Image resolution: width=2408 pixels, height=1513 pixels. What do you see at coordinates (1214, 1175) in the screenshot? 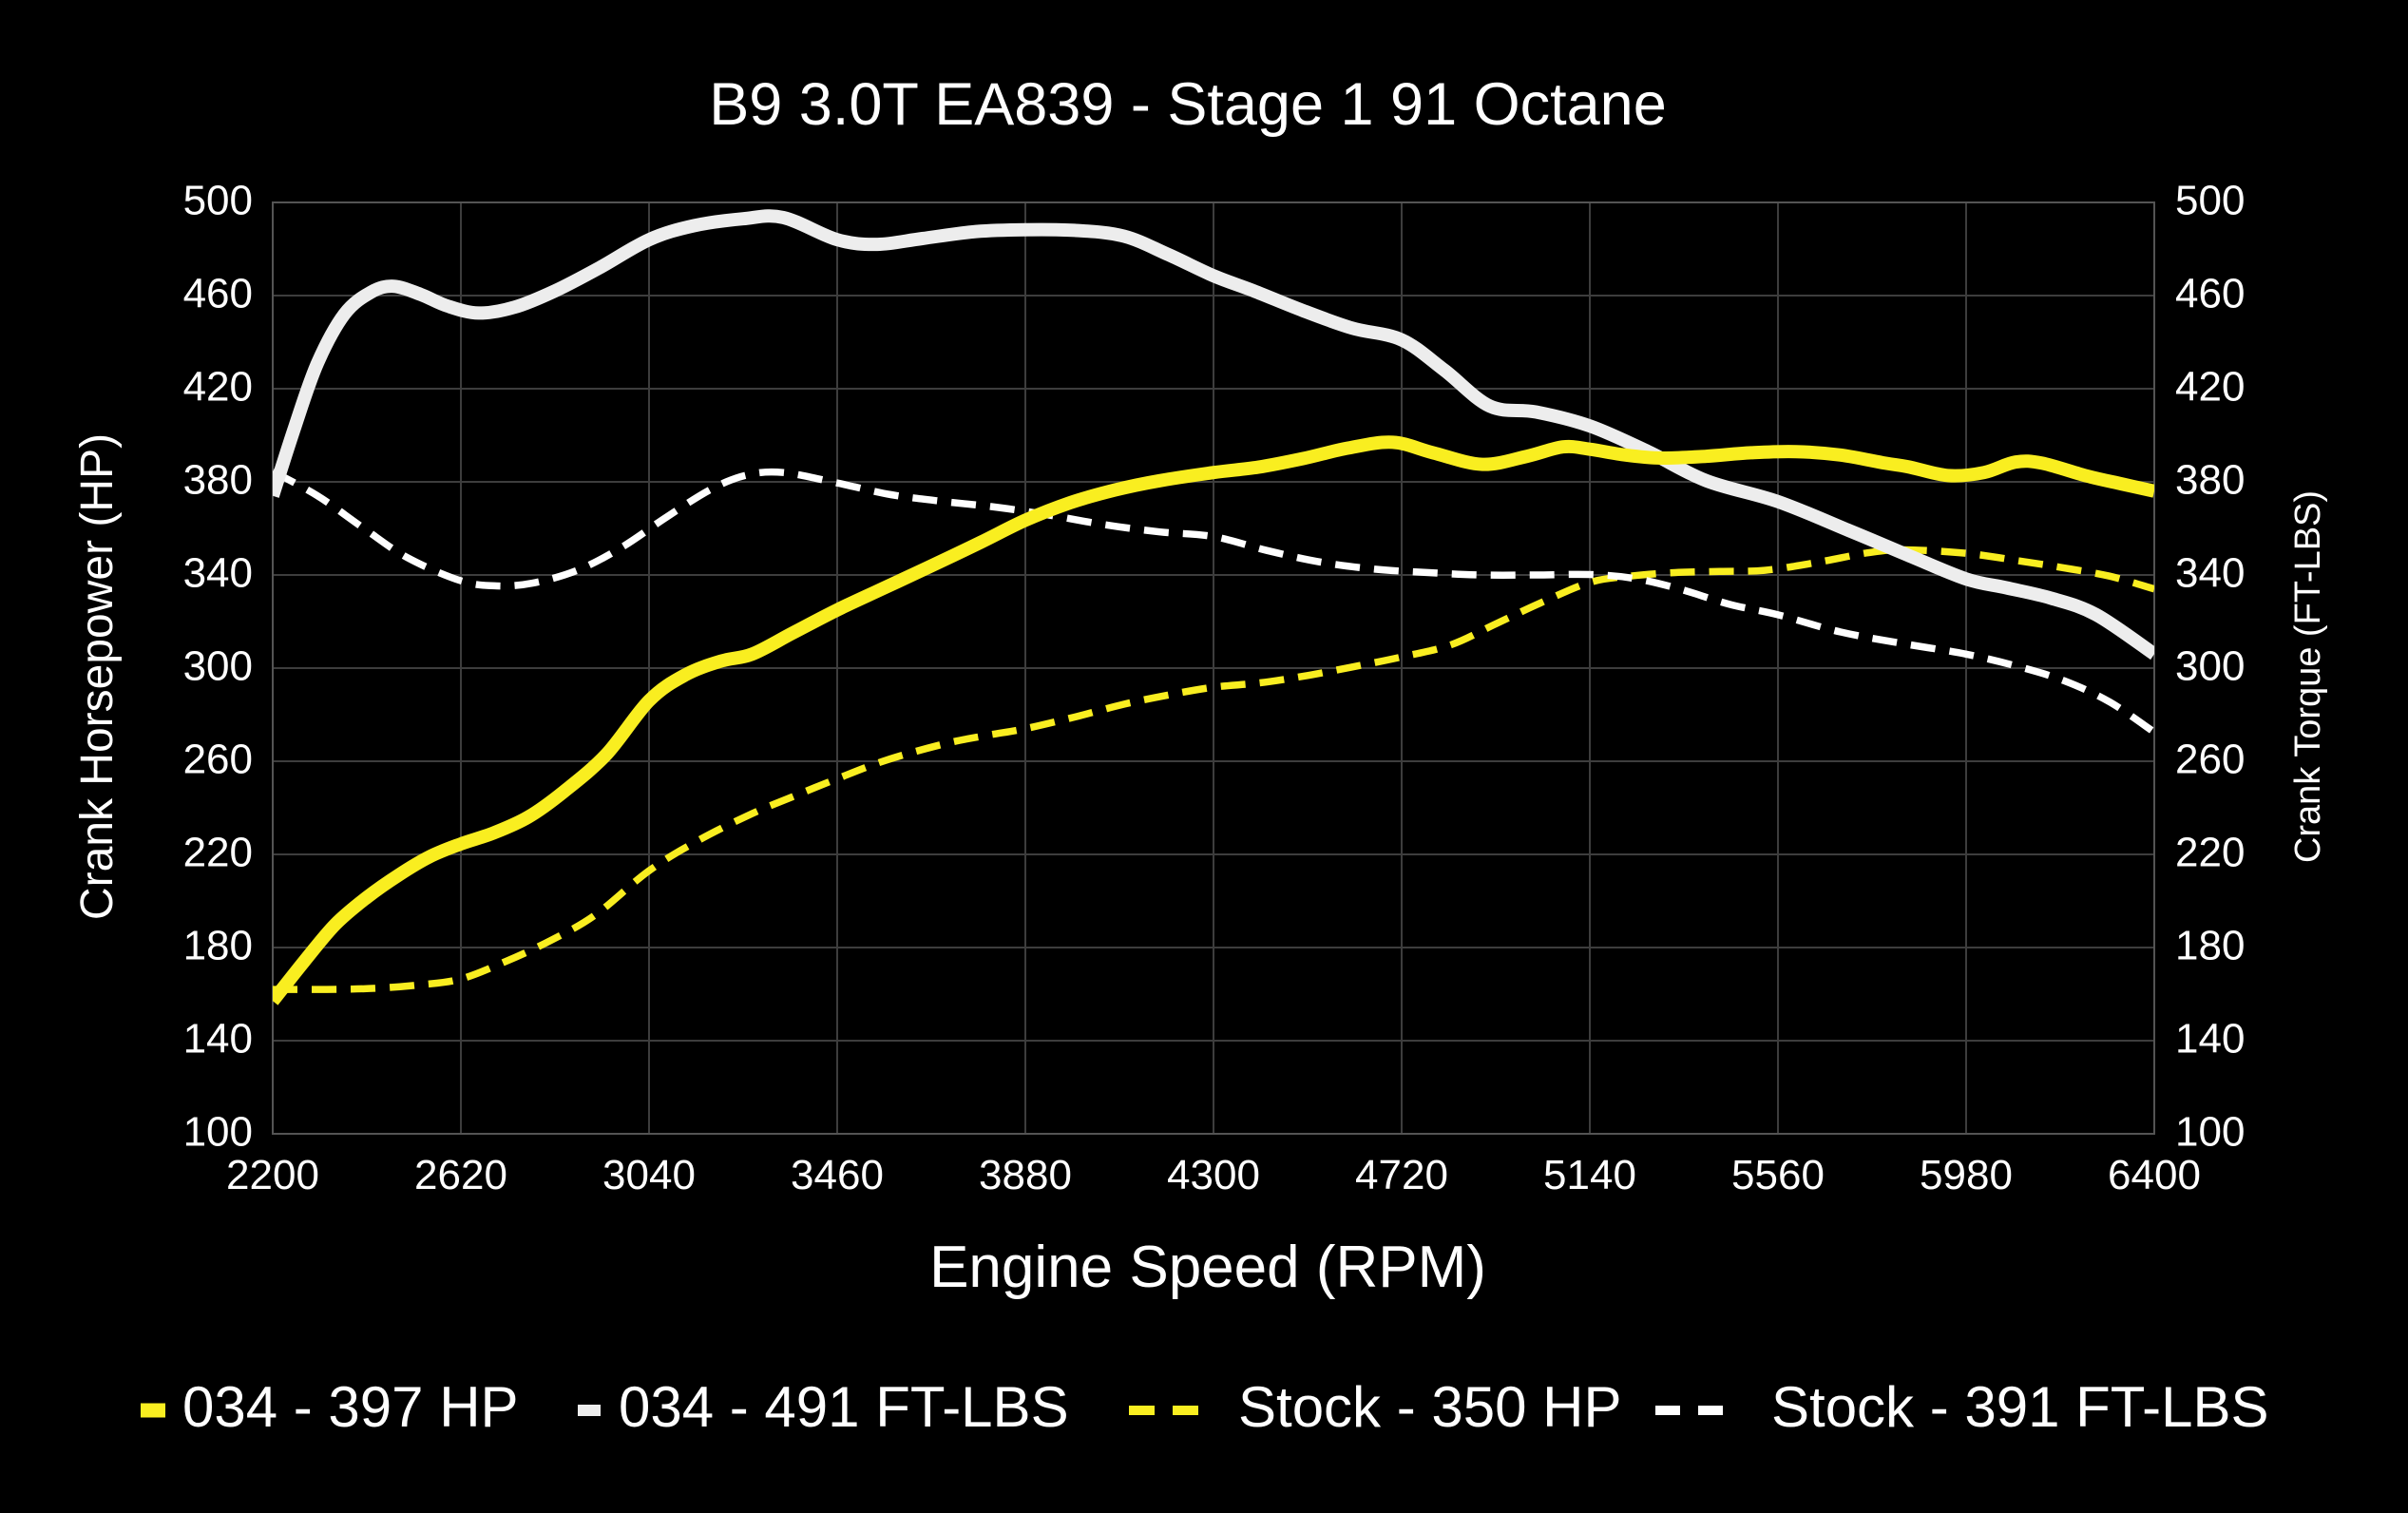
I see `svg-text: 4300` at bounding box center [1214, 1175].